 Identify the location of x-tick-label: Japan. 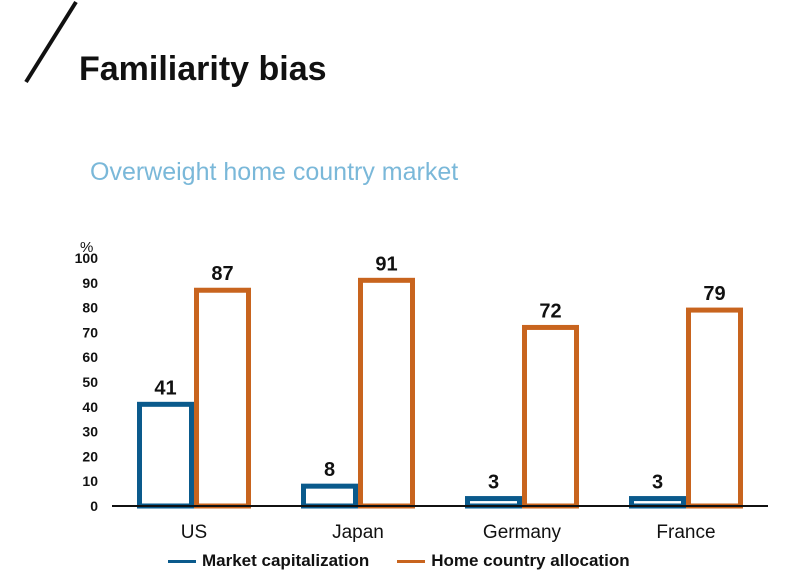
(358, 532).